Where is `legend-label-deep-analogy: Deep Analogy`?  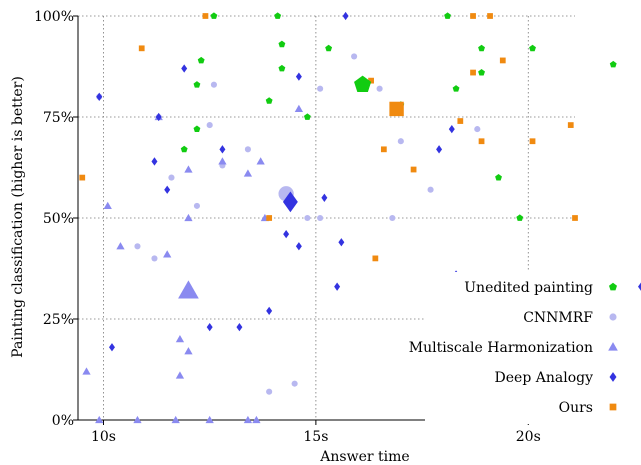
legend-label-deep-analogy: Deep Analogy is located at coordinates (544, 378).